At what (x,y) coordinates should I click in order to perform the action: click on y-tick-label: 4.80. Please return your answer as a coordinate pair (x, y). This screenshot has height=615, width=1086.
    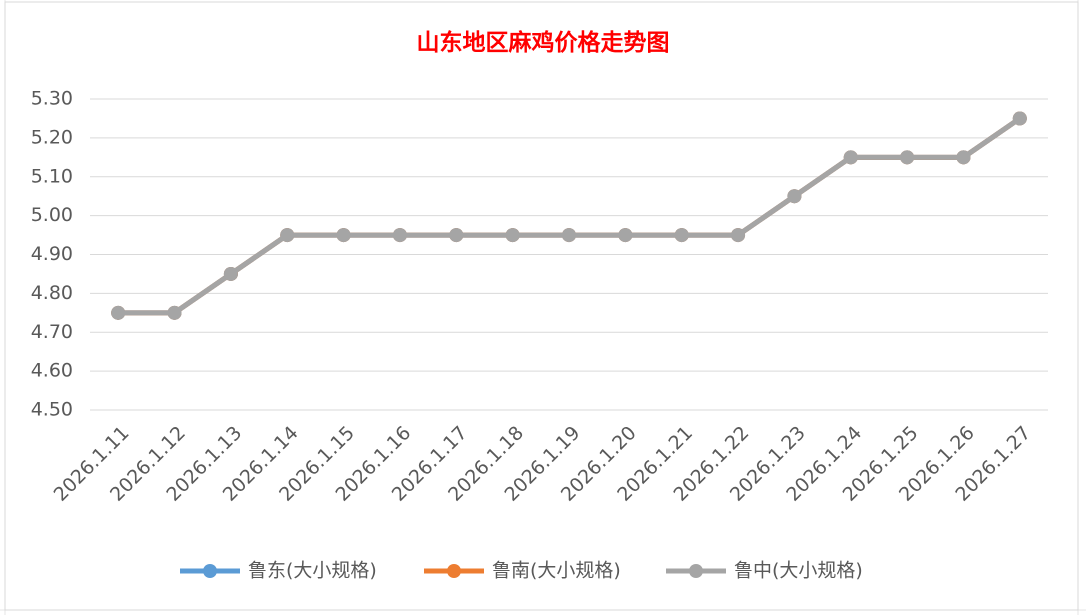
    Looking at the image, I should click on (52, 293).